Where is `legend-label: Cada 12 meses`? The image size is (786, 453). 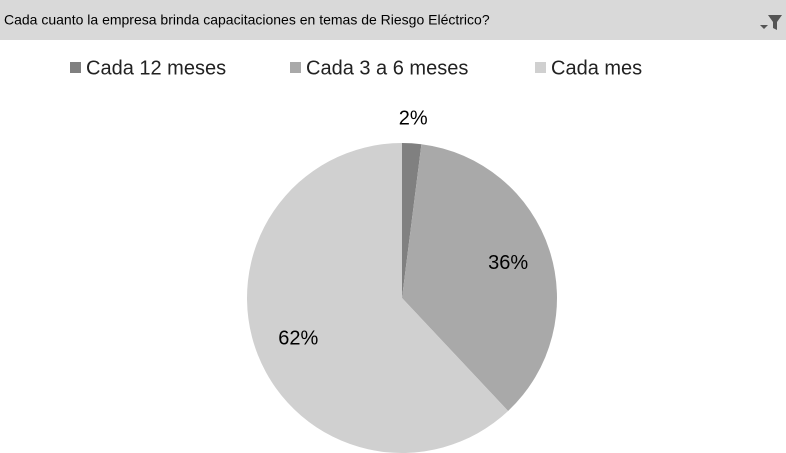 legend-label: Cada 12 meses is located at coordinates (156, 68).